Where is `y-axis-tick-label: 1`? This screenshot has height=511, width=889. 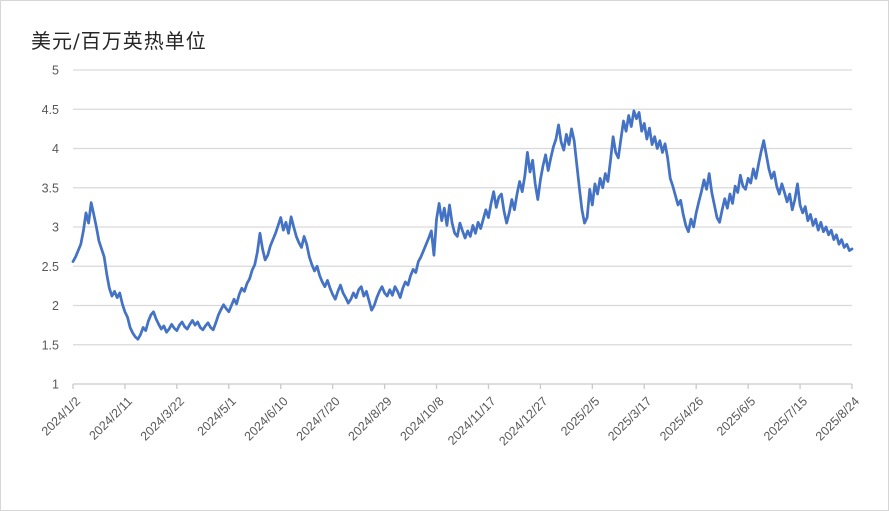
y-axis-tick-label: 1 is located at coordinates (55, 385).